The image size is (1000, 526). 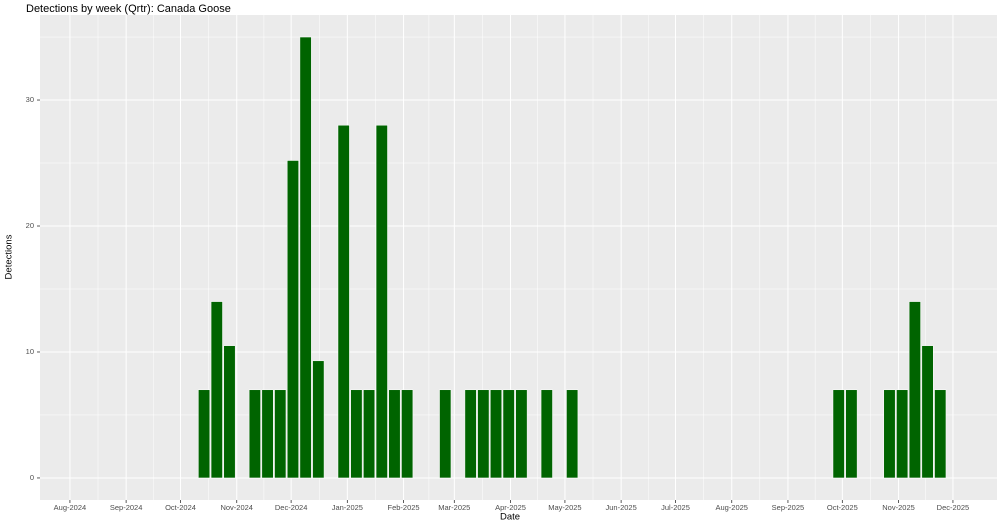 I want to click on x-tick-label: Jan-2025, so click(x=347, y=507).